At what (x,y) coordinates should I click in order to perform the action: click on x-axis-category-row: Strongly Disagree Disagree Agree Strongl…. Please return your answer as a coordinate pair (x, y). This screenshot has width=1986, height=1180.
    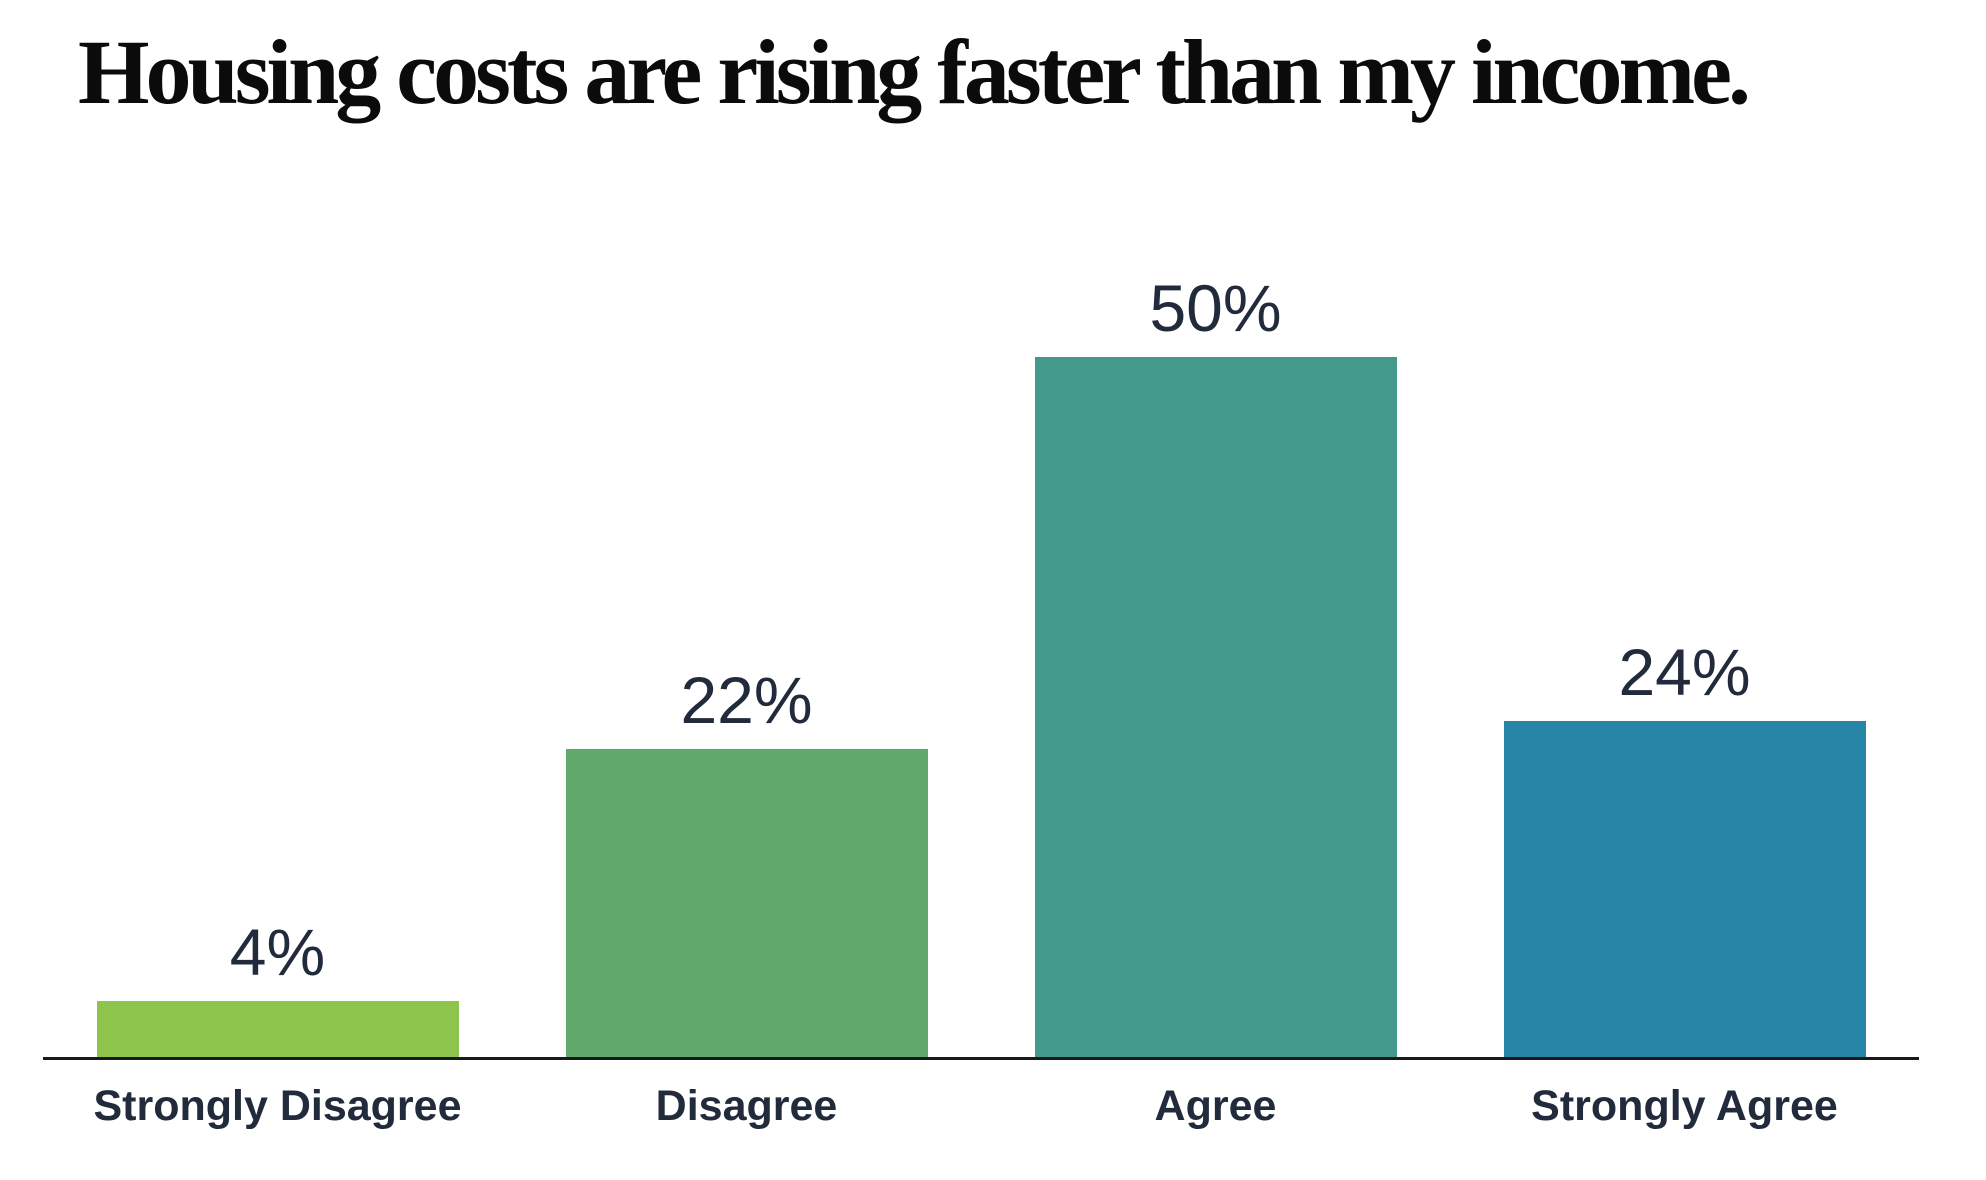
    Looking at the image, I should click on (981, 1106).